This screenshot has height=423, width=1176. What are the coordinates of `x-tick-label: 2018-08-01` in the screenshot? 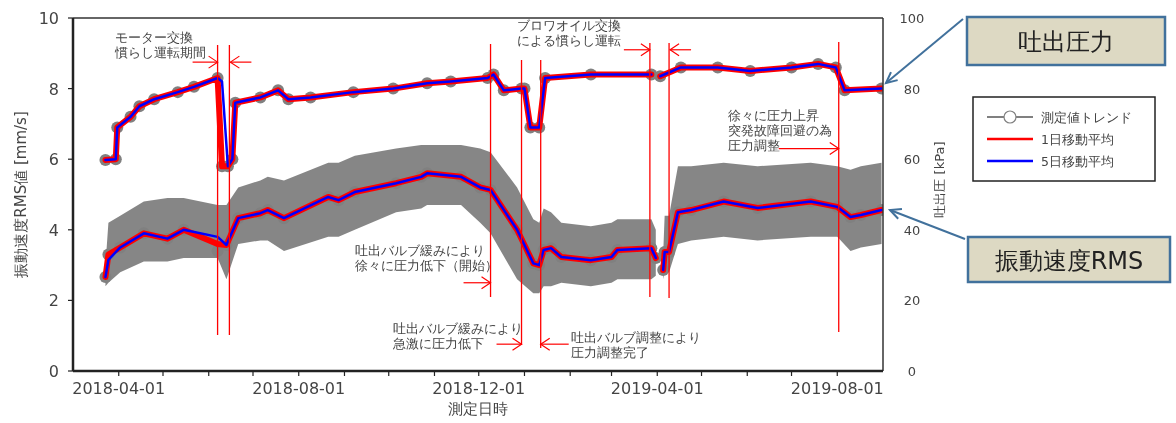 It's located at (299, 388).